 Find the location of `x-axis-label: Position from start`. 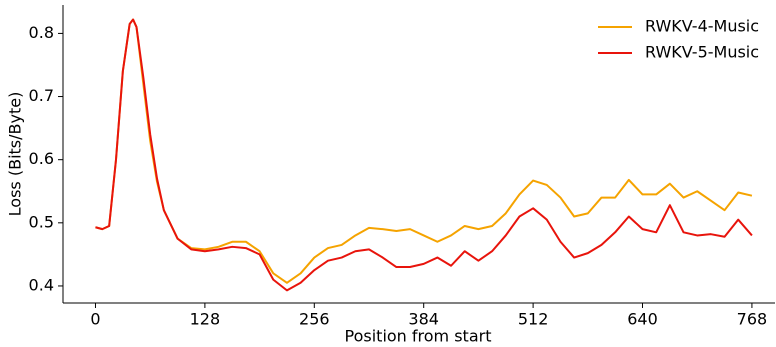

x-axis-label: Position from start is located at coordinates (418, 336).